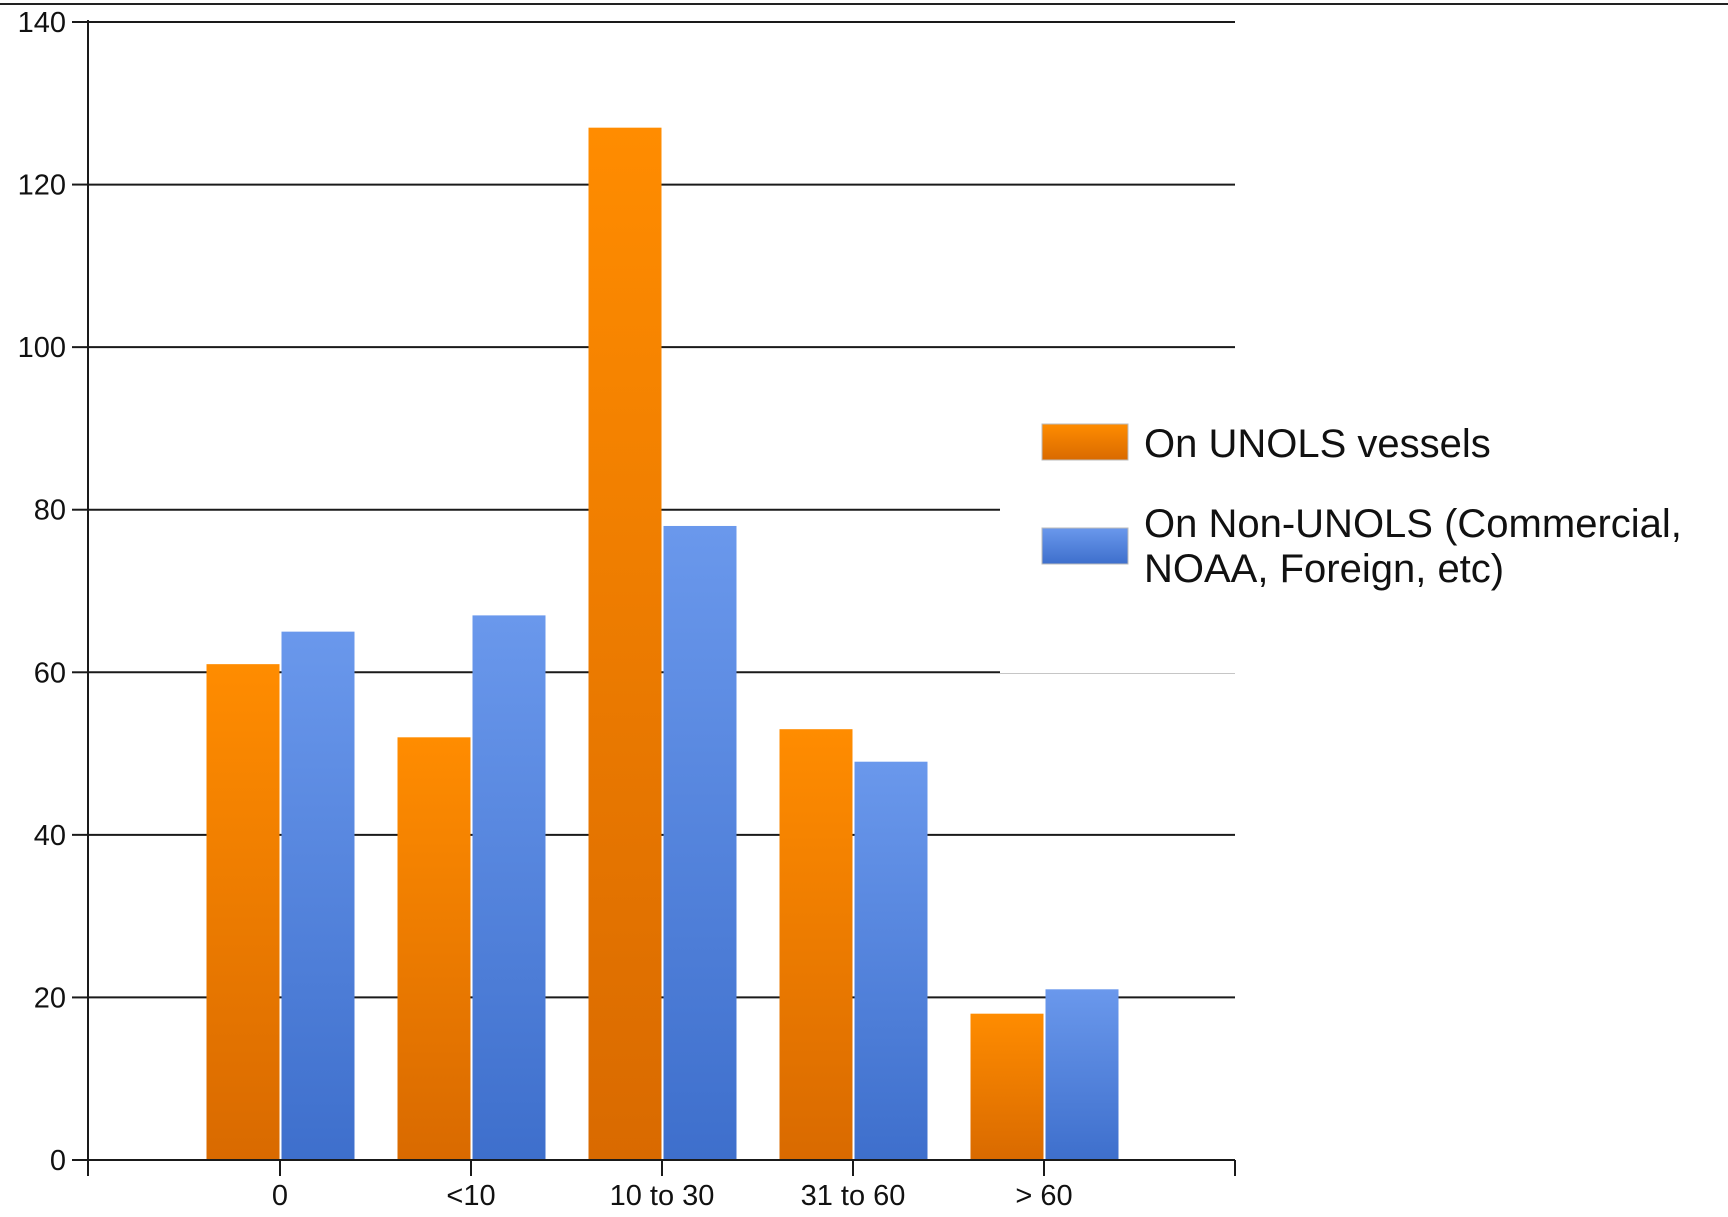 The image size is (1728, 1217). What do you see at coordinates (50, 998) in the screenshot?
I see `y-tick-label: 20` at bounding box center [50, 998].